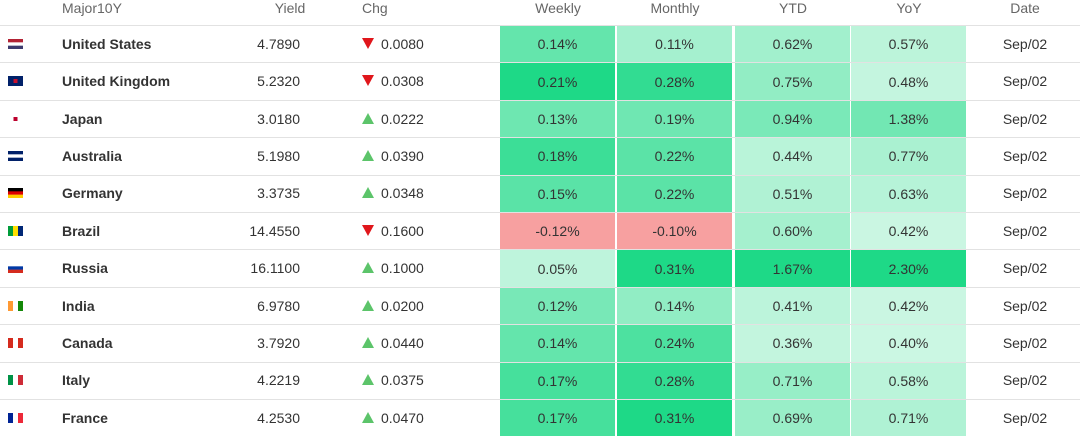  Describe the element at coordinates (402, 155) in the screenshot. I see `change-value: 0.0390` at that location.